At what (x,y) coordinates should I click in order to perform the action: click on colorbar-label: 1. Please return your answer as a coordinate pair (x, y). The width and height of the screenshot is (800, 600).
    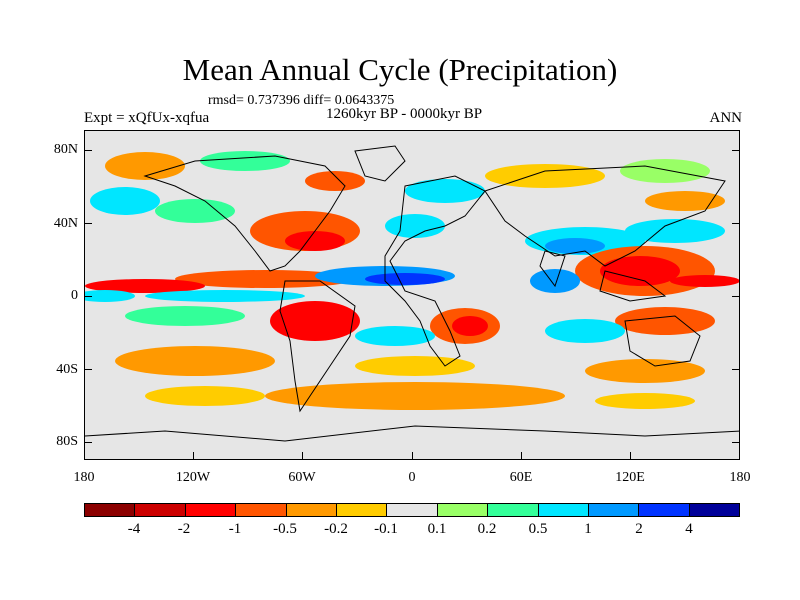
    Looking at the image, I should click on (588, 529).